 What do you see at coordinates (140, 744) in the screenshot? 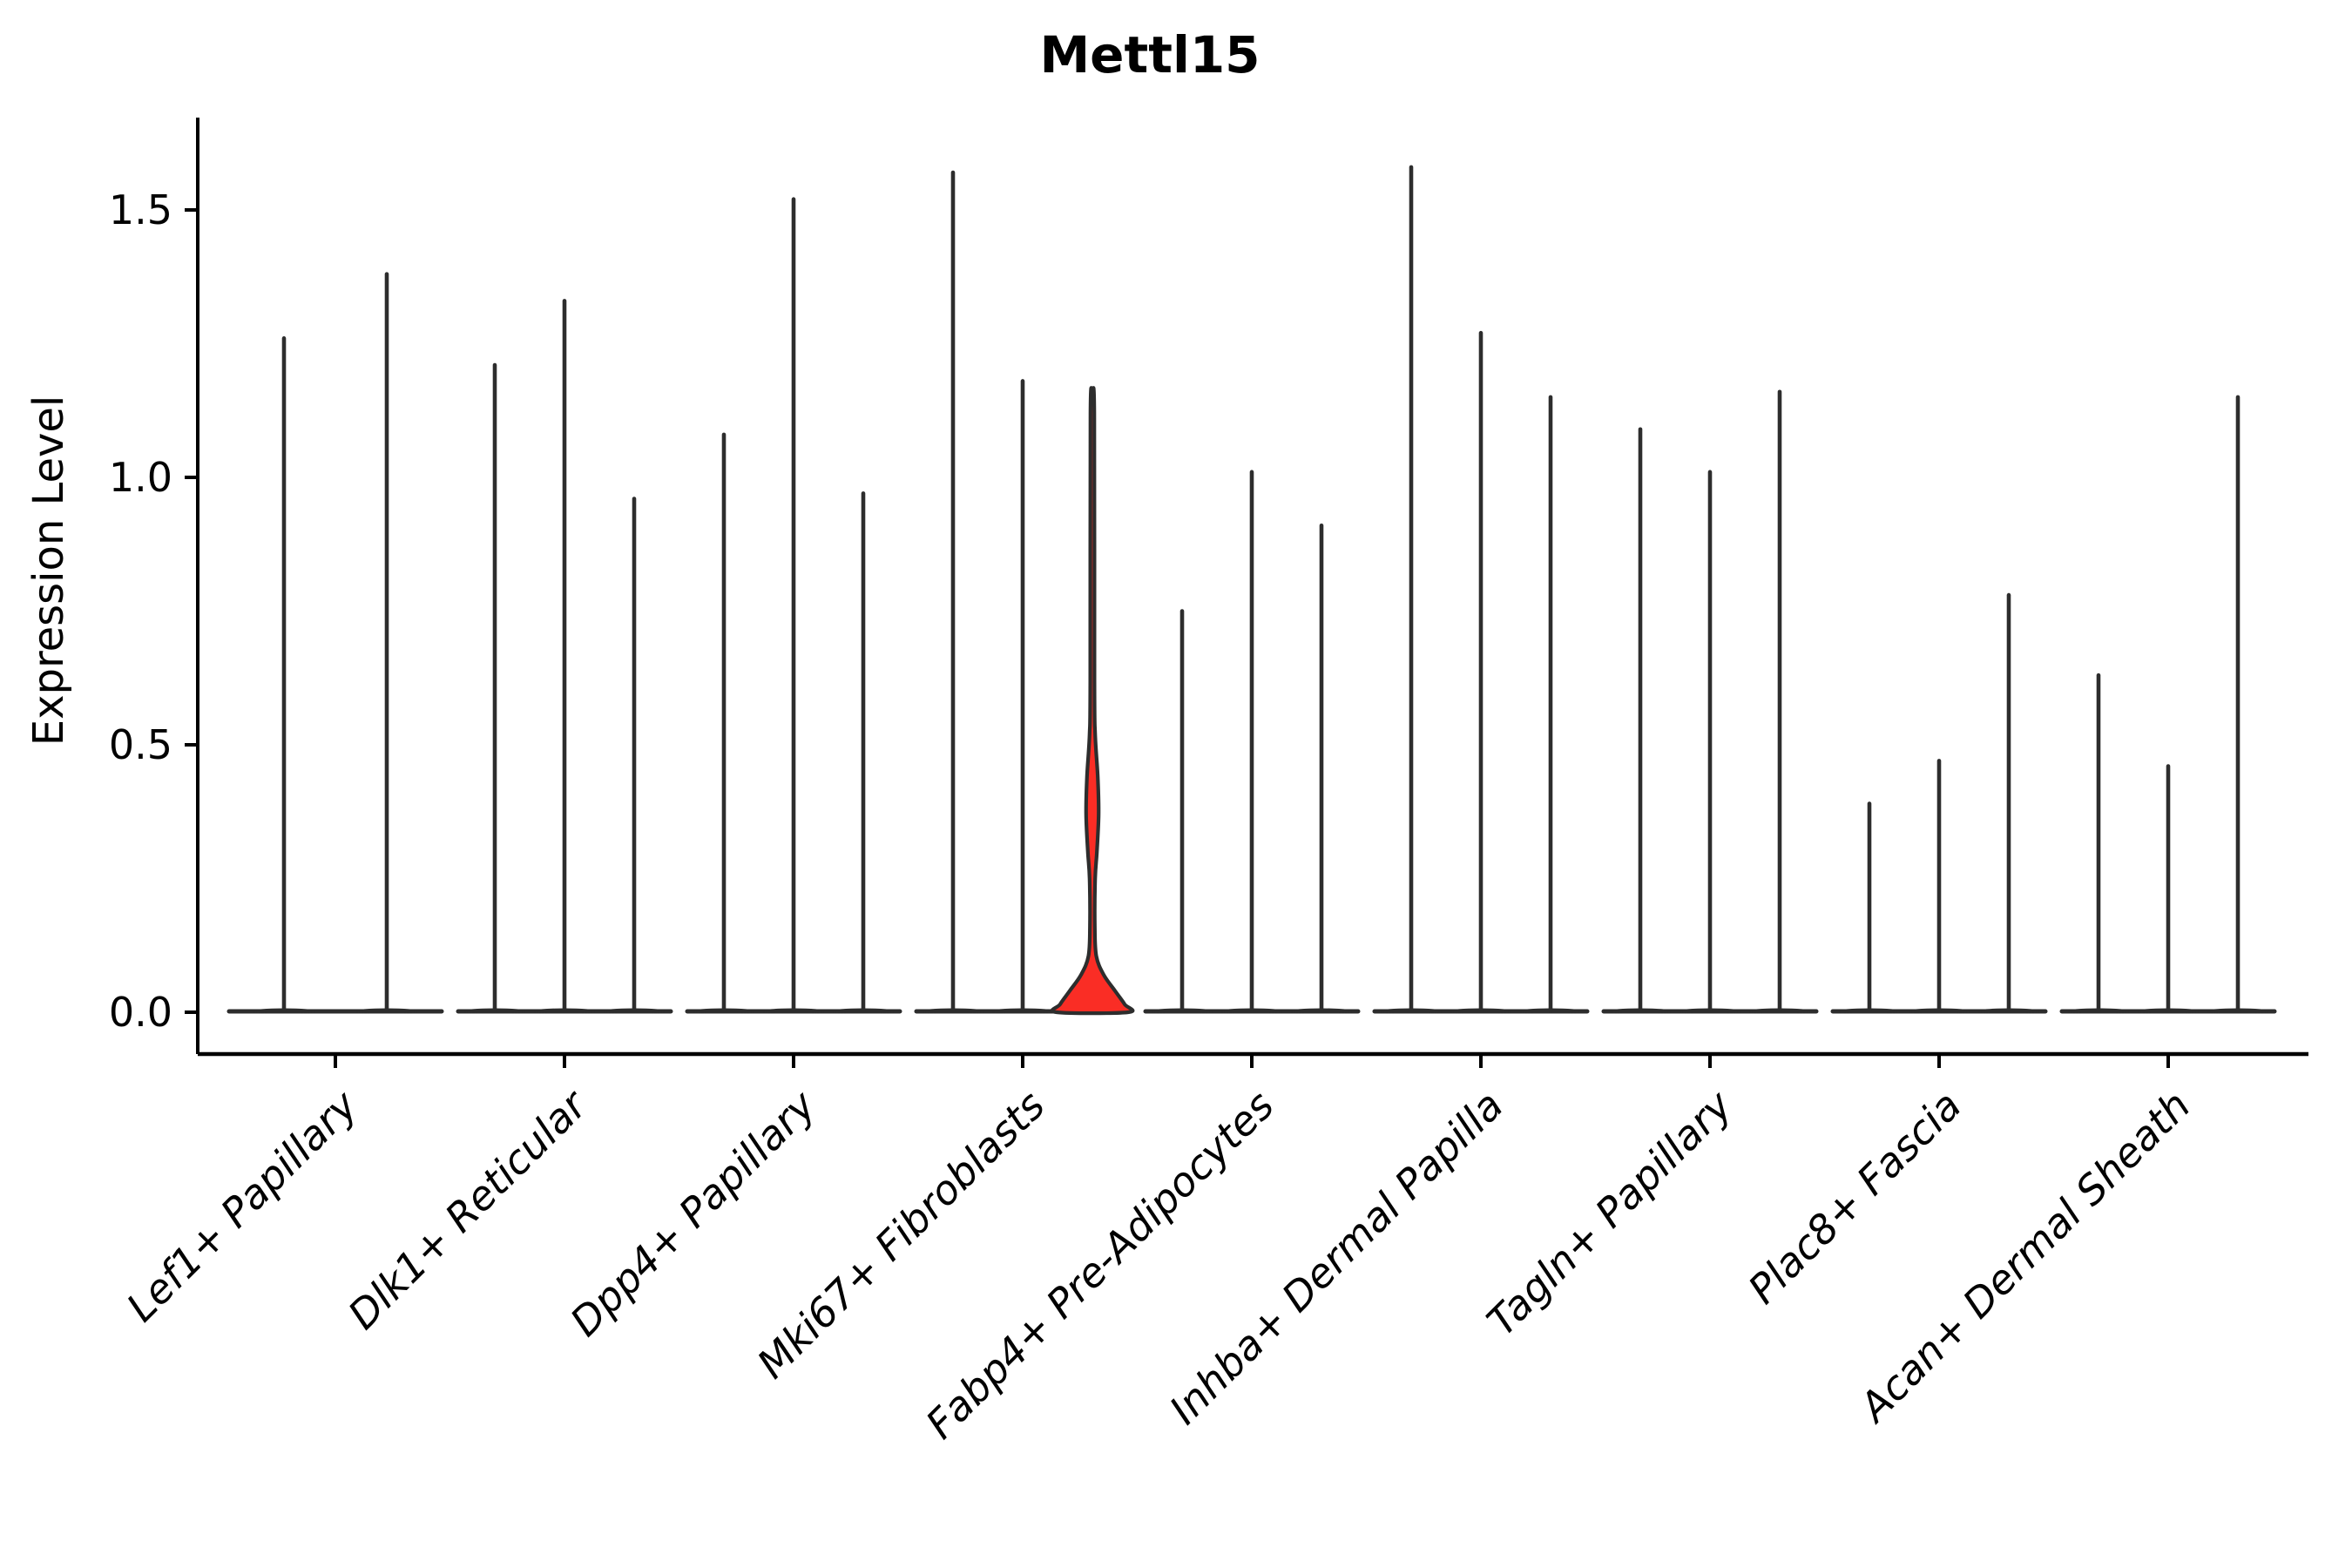
I see `y-tick-label: 0.5` at bounding box center [140, 744].